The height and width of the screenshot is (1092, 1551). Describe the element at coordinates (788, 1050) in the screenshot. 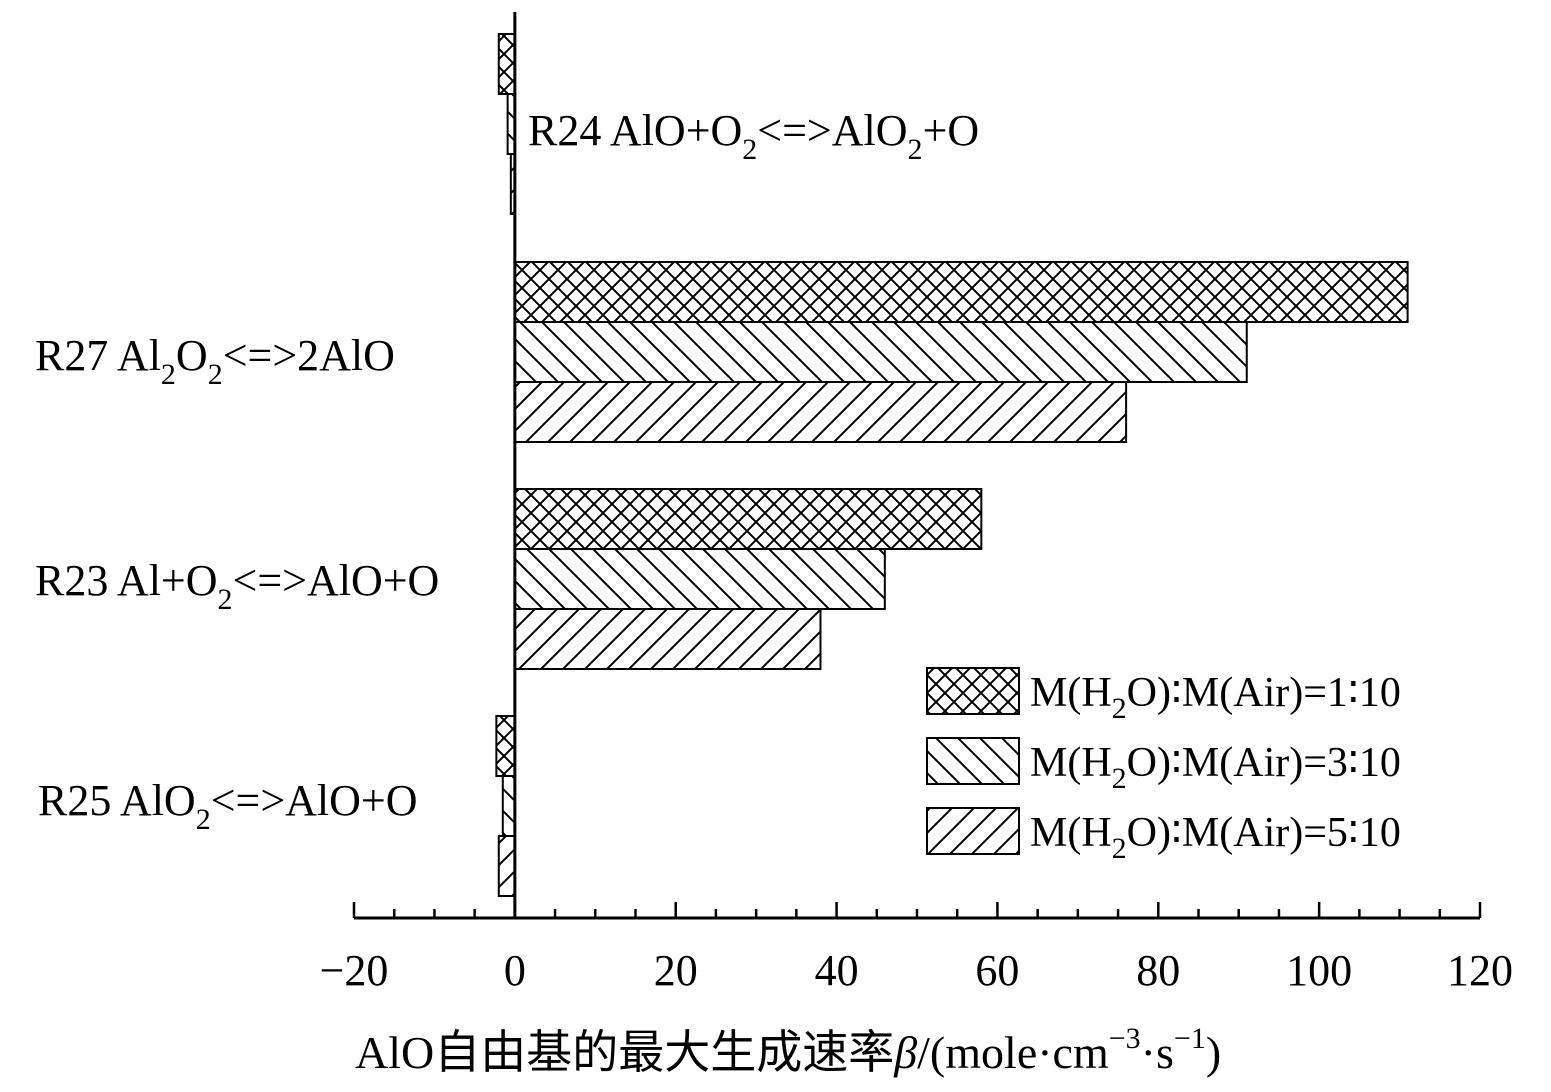

I see `x-axis-title: AlO自由基的最大生成速率β/(mole·cm−3·s−1)` at that location.